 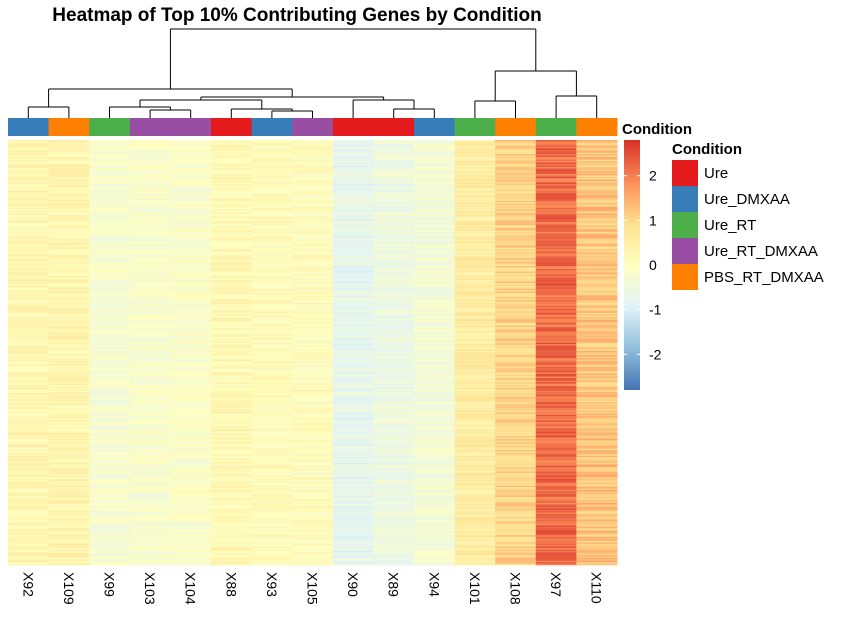 I want to click on color-scale-tick-label: 1, so click(x=653, y=220).